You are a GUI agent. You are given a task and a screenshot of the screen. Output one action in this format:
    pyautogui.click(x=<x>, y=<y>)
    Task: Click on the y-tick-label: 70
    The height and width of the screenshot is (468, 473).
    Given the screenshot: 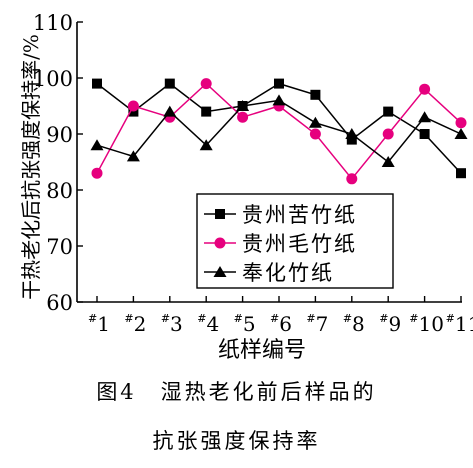 What is the action you would take?
    pyautogui.click(x=59, y=247)
    